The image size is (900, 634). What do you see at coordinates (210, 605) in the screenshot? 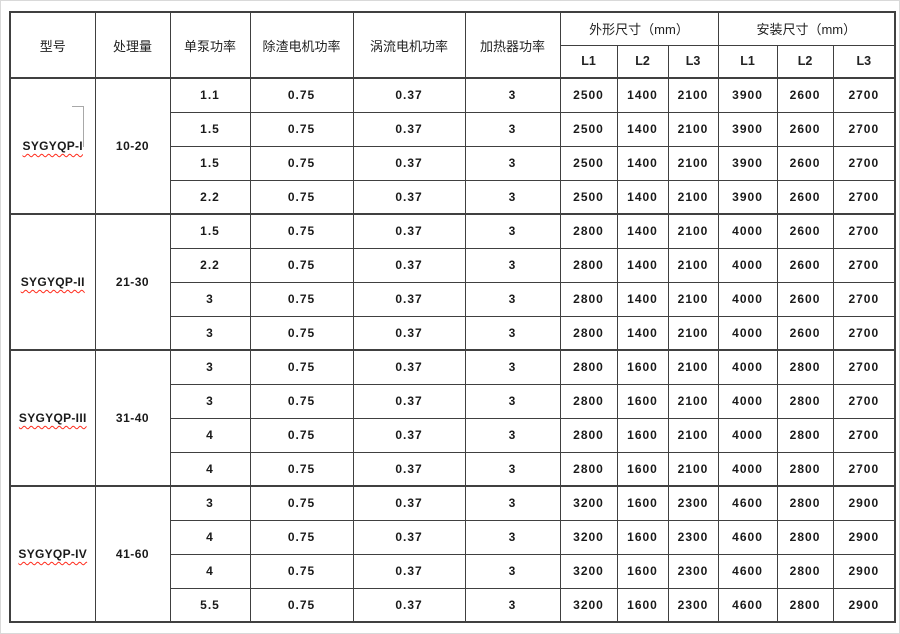
I see `pump-power-cell: 5.5` at bounding box center [210, 605].